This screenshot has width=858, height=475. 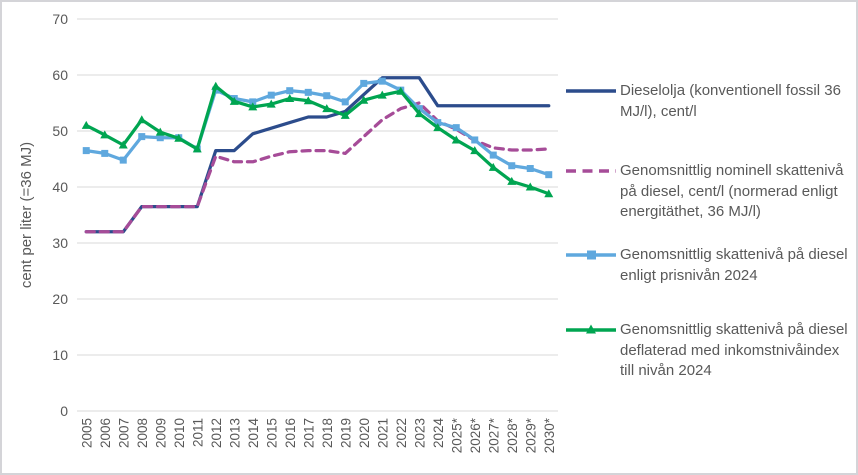 I want to click on x-tick-label: 2013, so click(x=234, y=433).